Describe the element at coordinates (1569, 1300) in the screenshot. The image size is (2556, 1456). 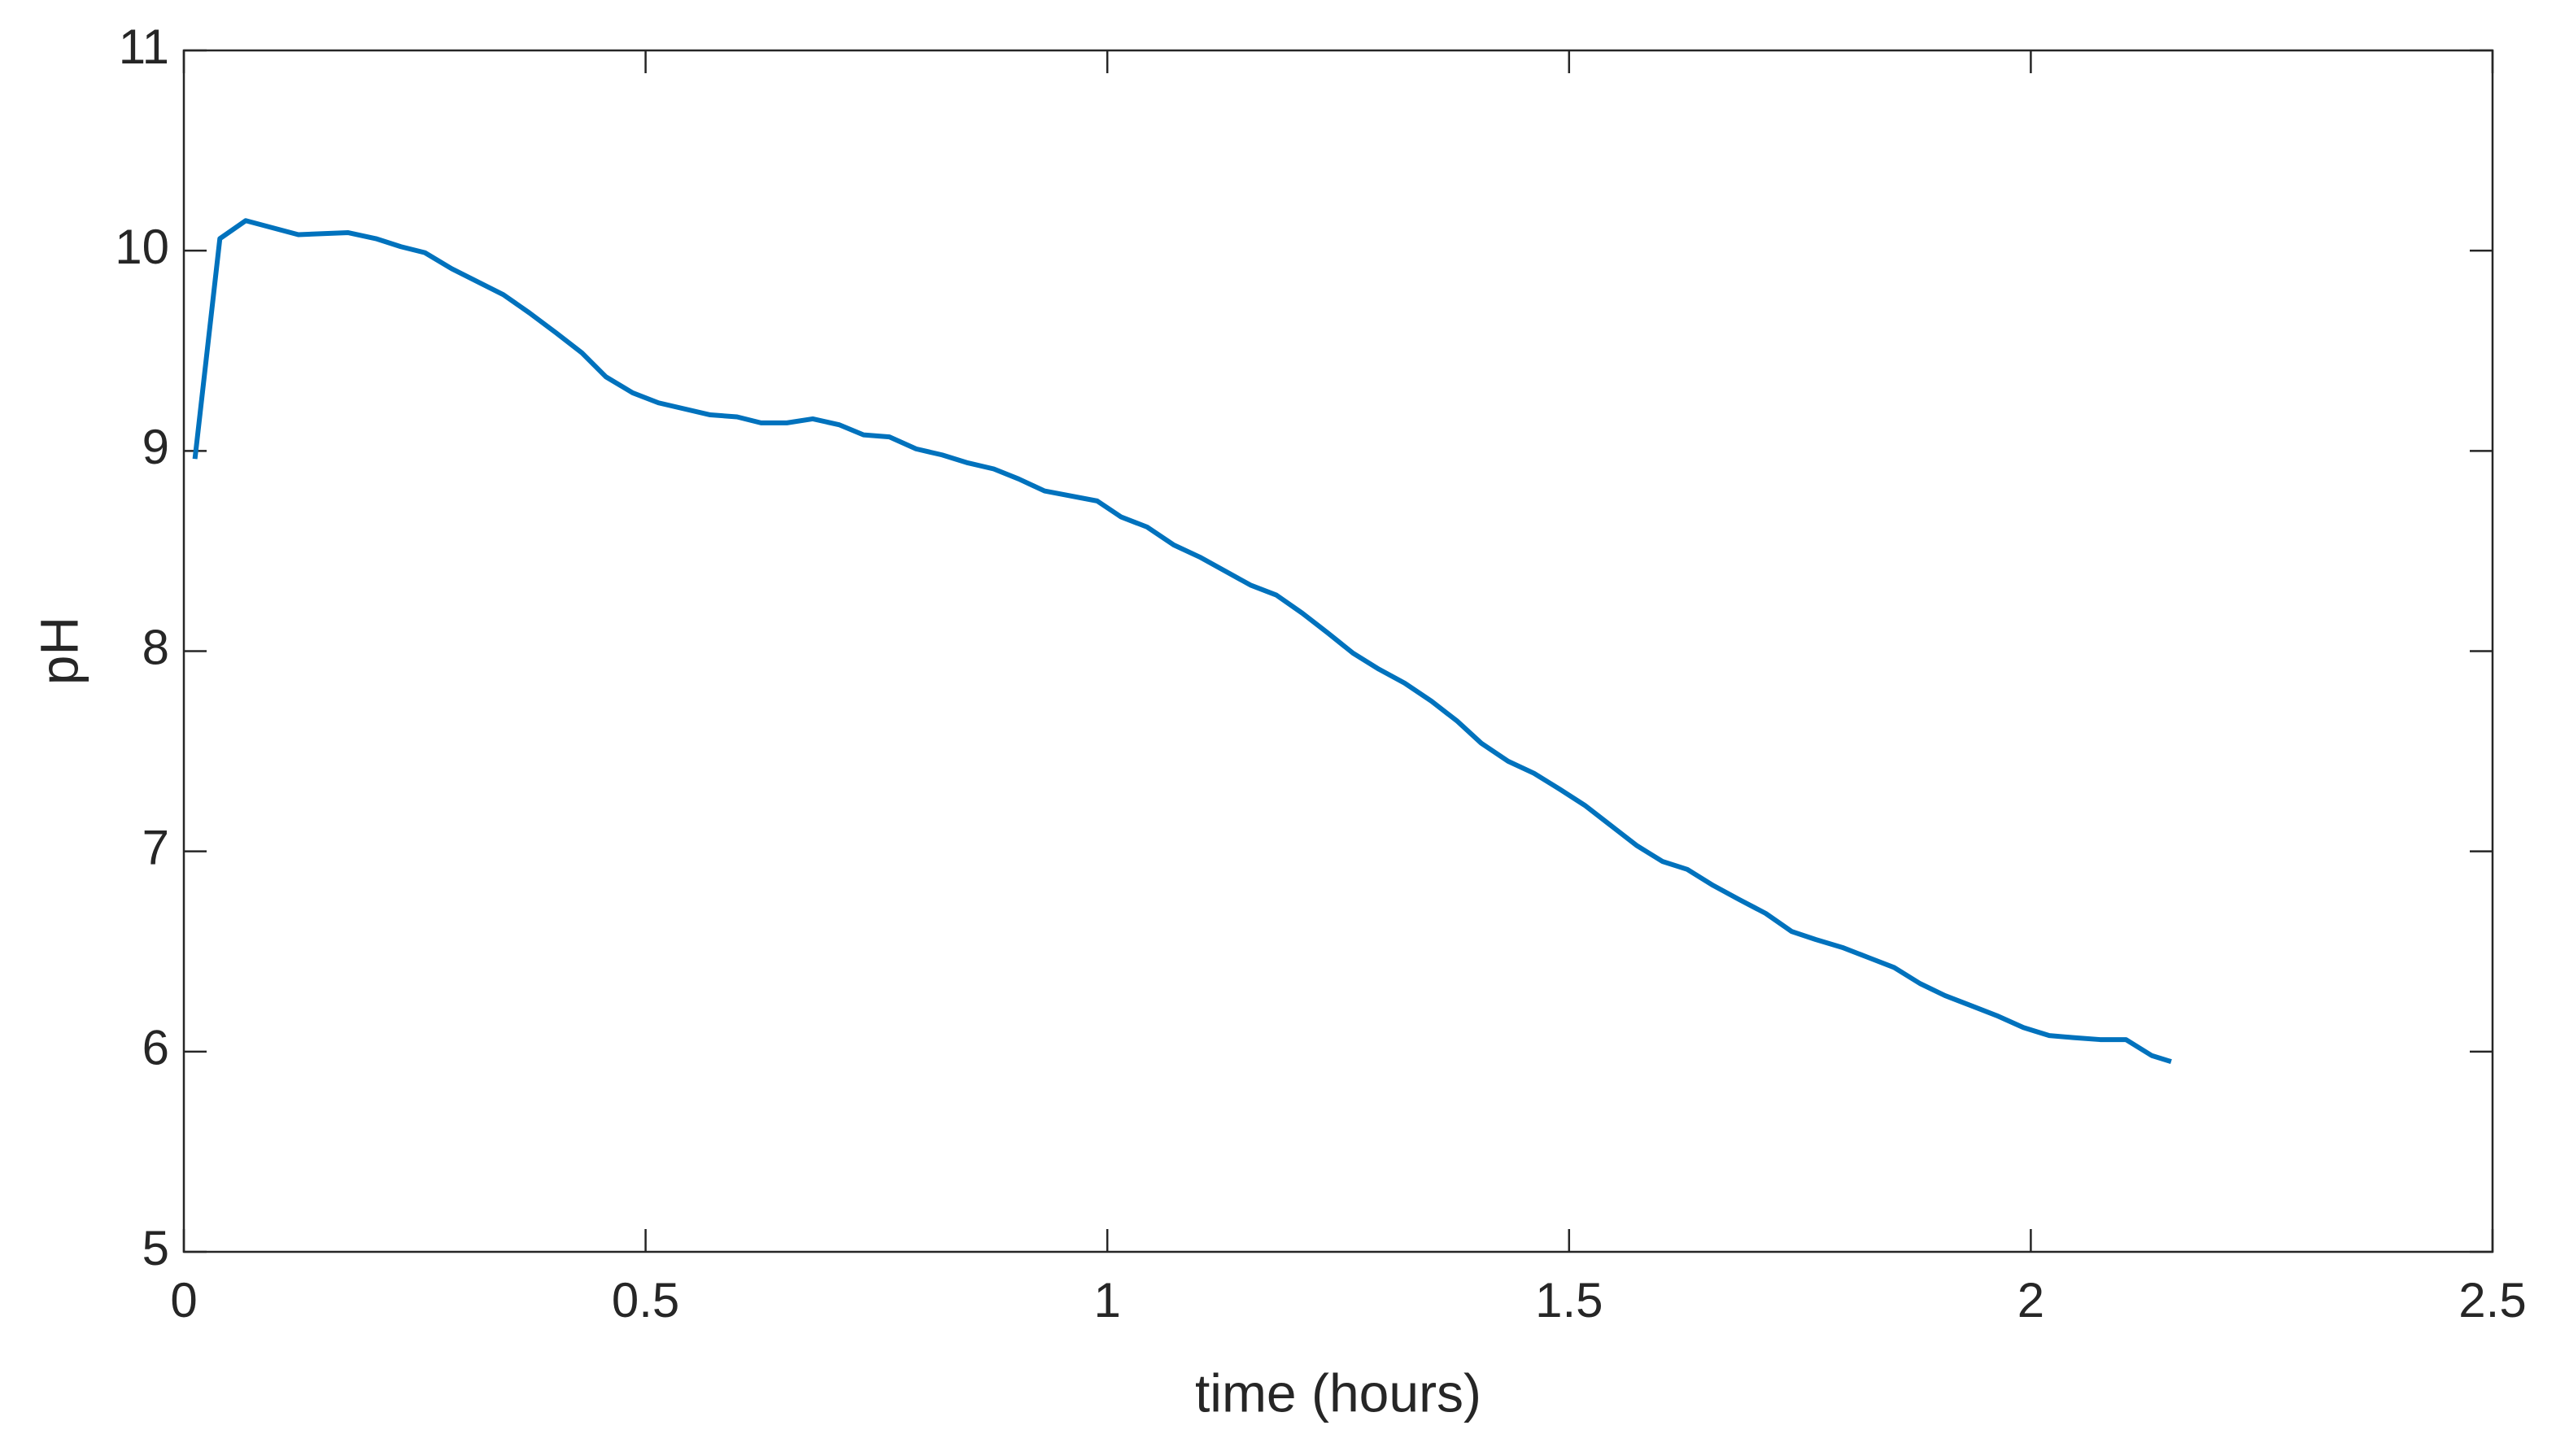
I see `x-tick-label: 1.5` at that location.